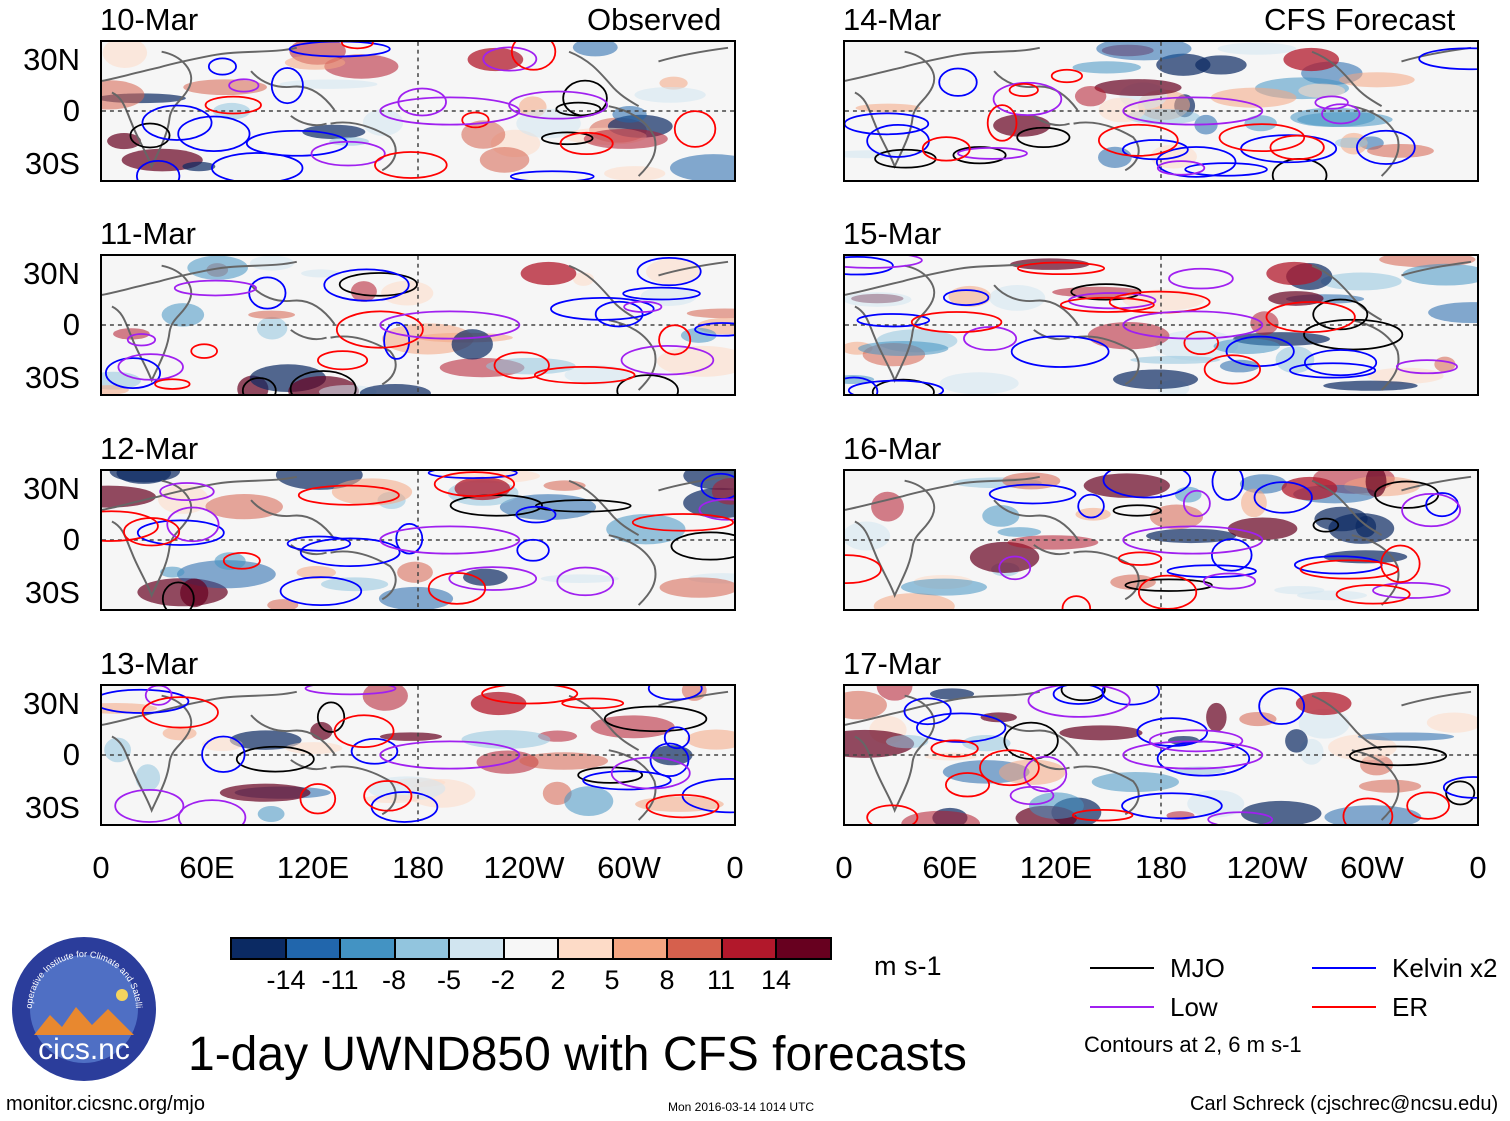 This screenshot has width=1510, height=1121. I want to click on x-tick-label: 60W, so click(629, 867).